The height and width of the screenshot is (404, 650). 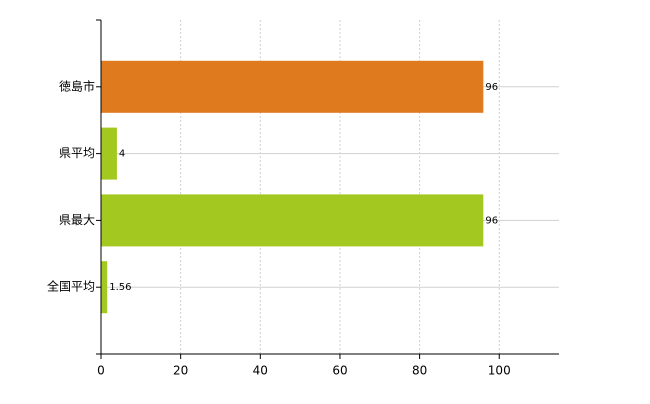 What do you see at coordinates (120, 287) in the screenshot?
I see `value-label: 1.56` at bounding box center [120, 287].